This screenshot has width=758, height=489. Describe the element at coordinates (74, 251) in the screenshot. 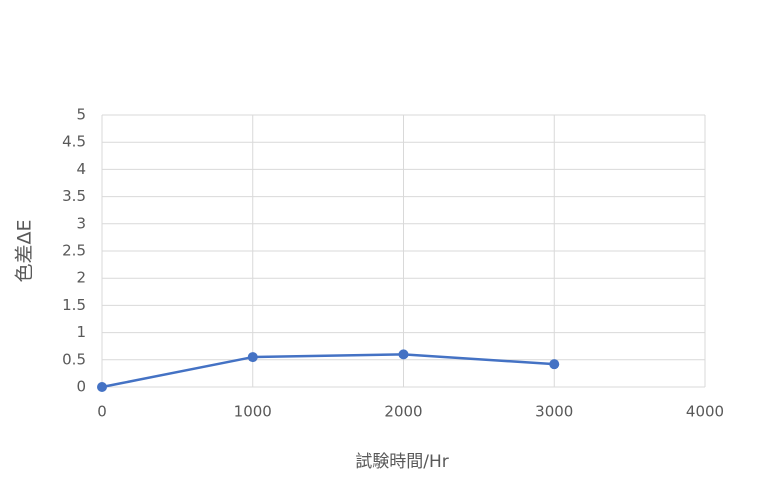

I see `y-tick-label: 2.5` at that location.